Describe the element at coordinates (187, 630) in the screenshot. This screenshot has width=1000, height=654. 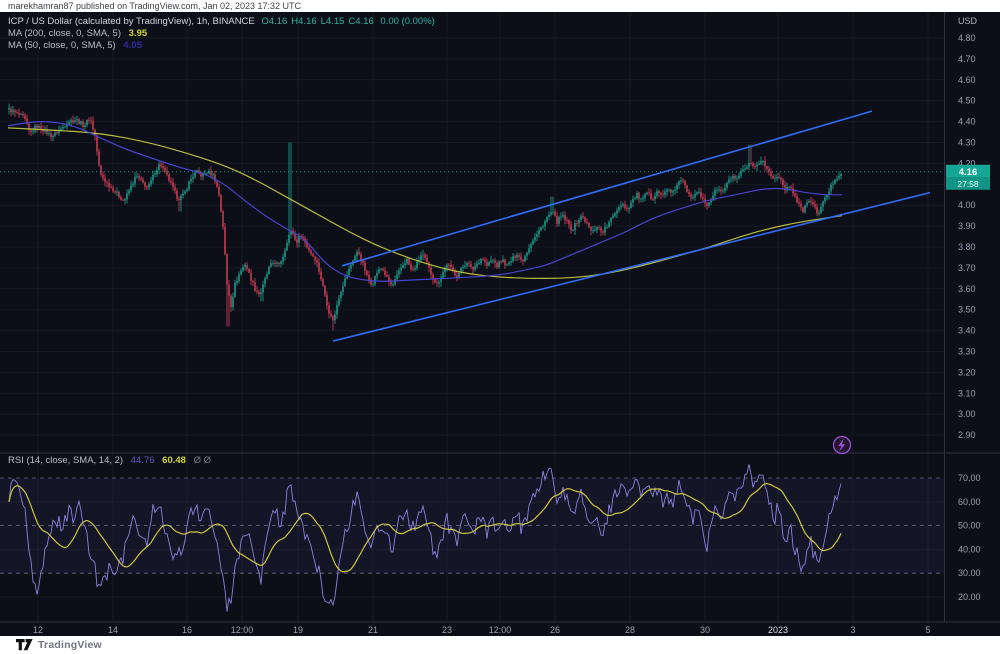
I see `time-tick-label: 16` at that location.